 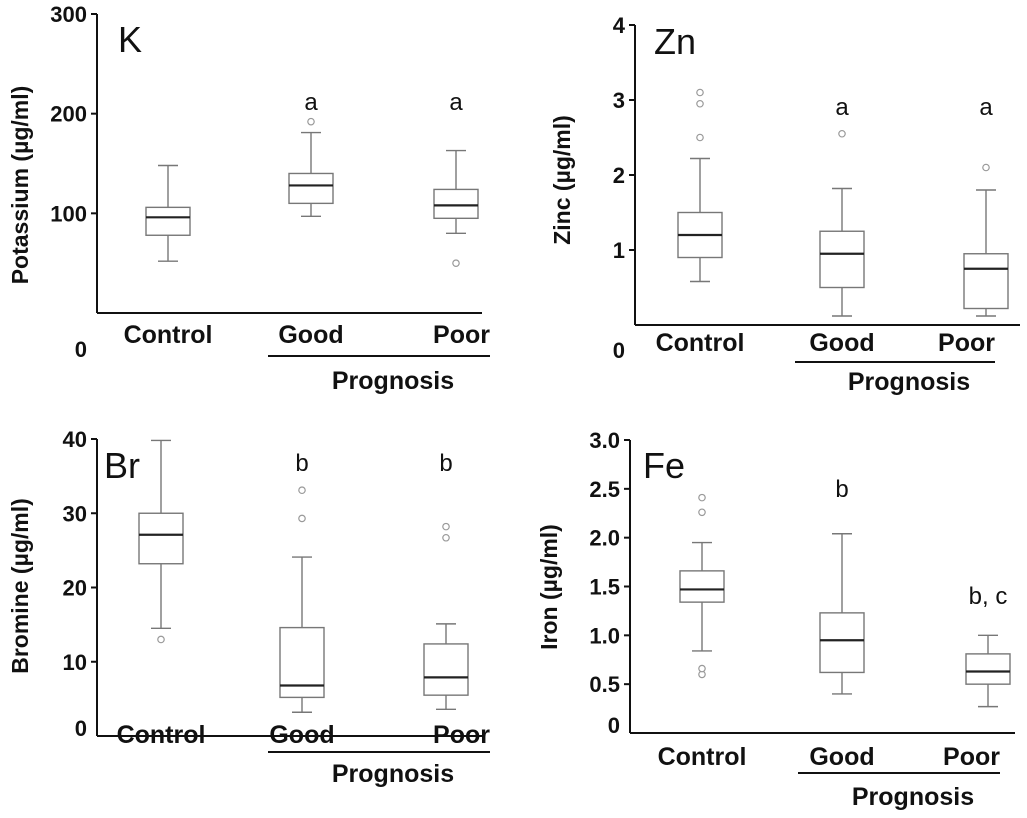 What do you see at coordinates (168, 335) in the screenshot?
I see `panel-1-category-label: Control` at bounding box center [168, 335].